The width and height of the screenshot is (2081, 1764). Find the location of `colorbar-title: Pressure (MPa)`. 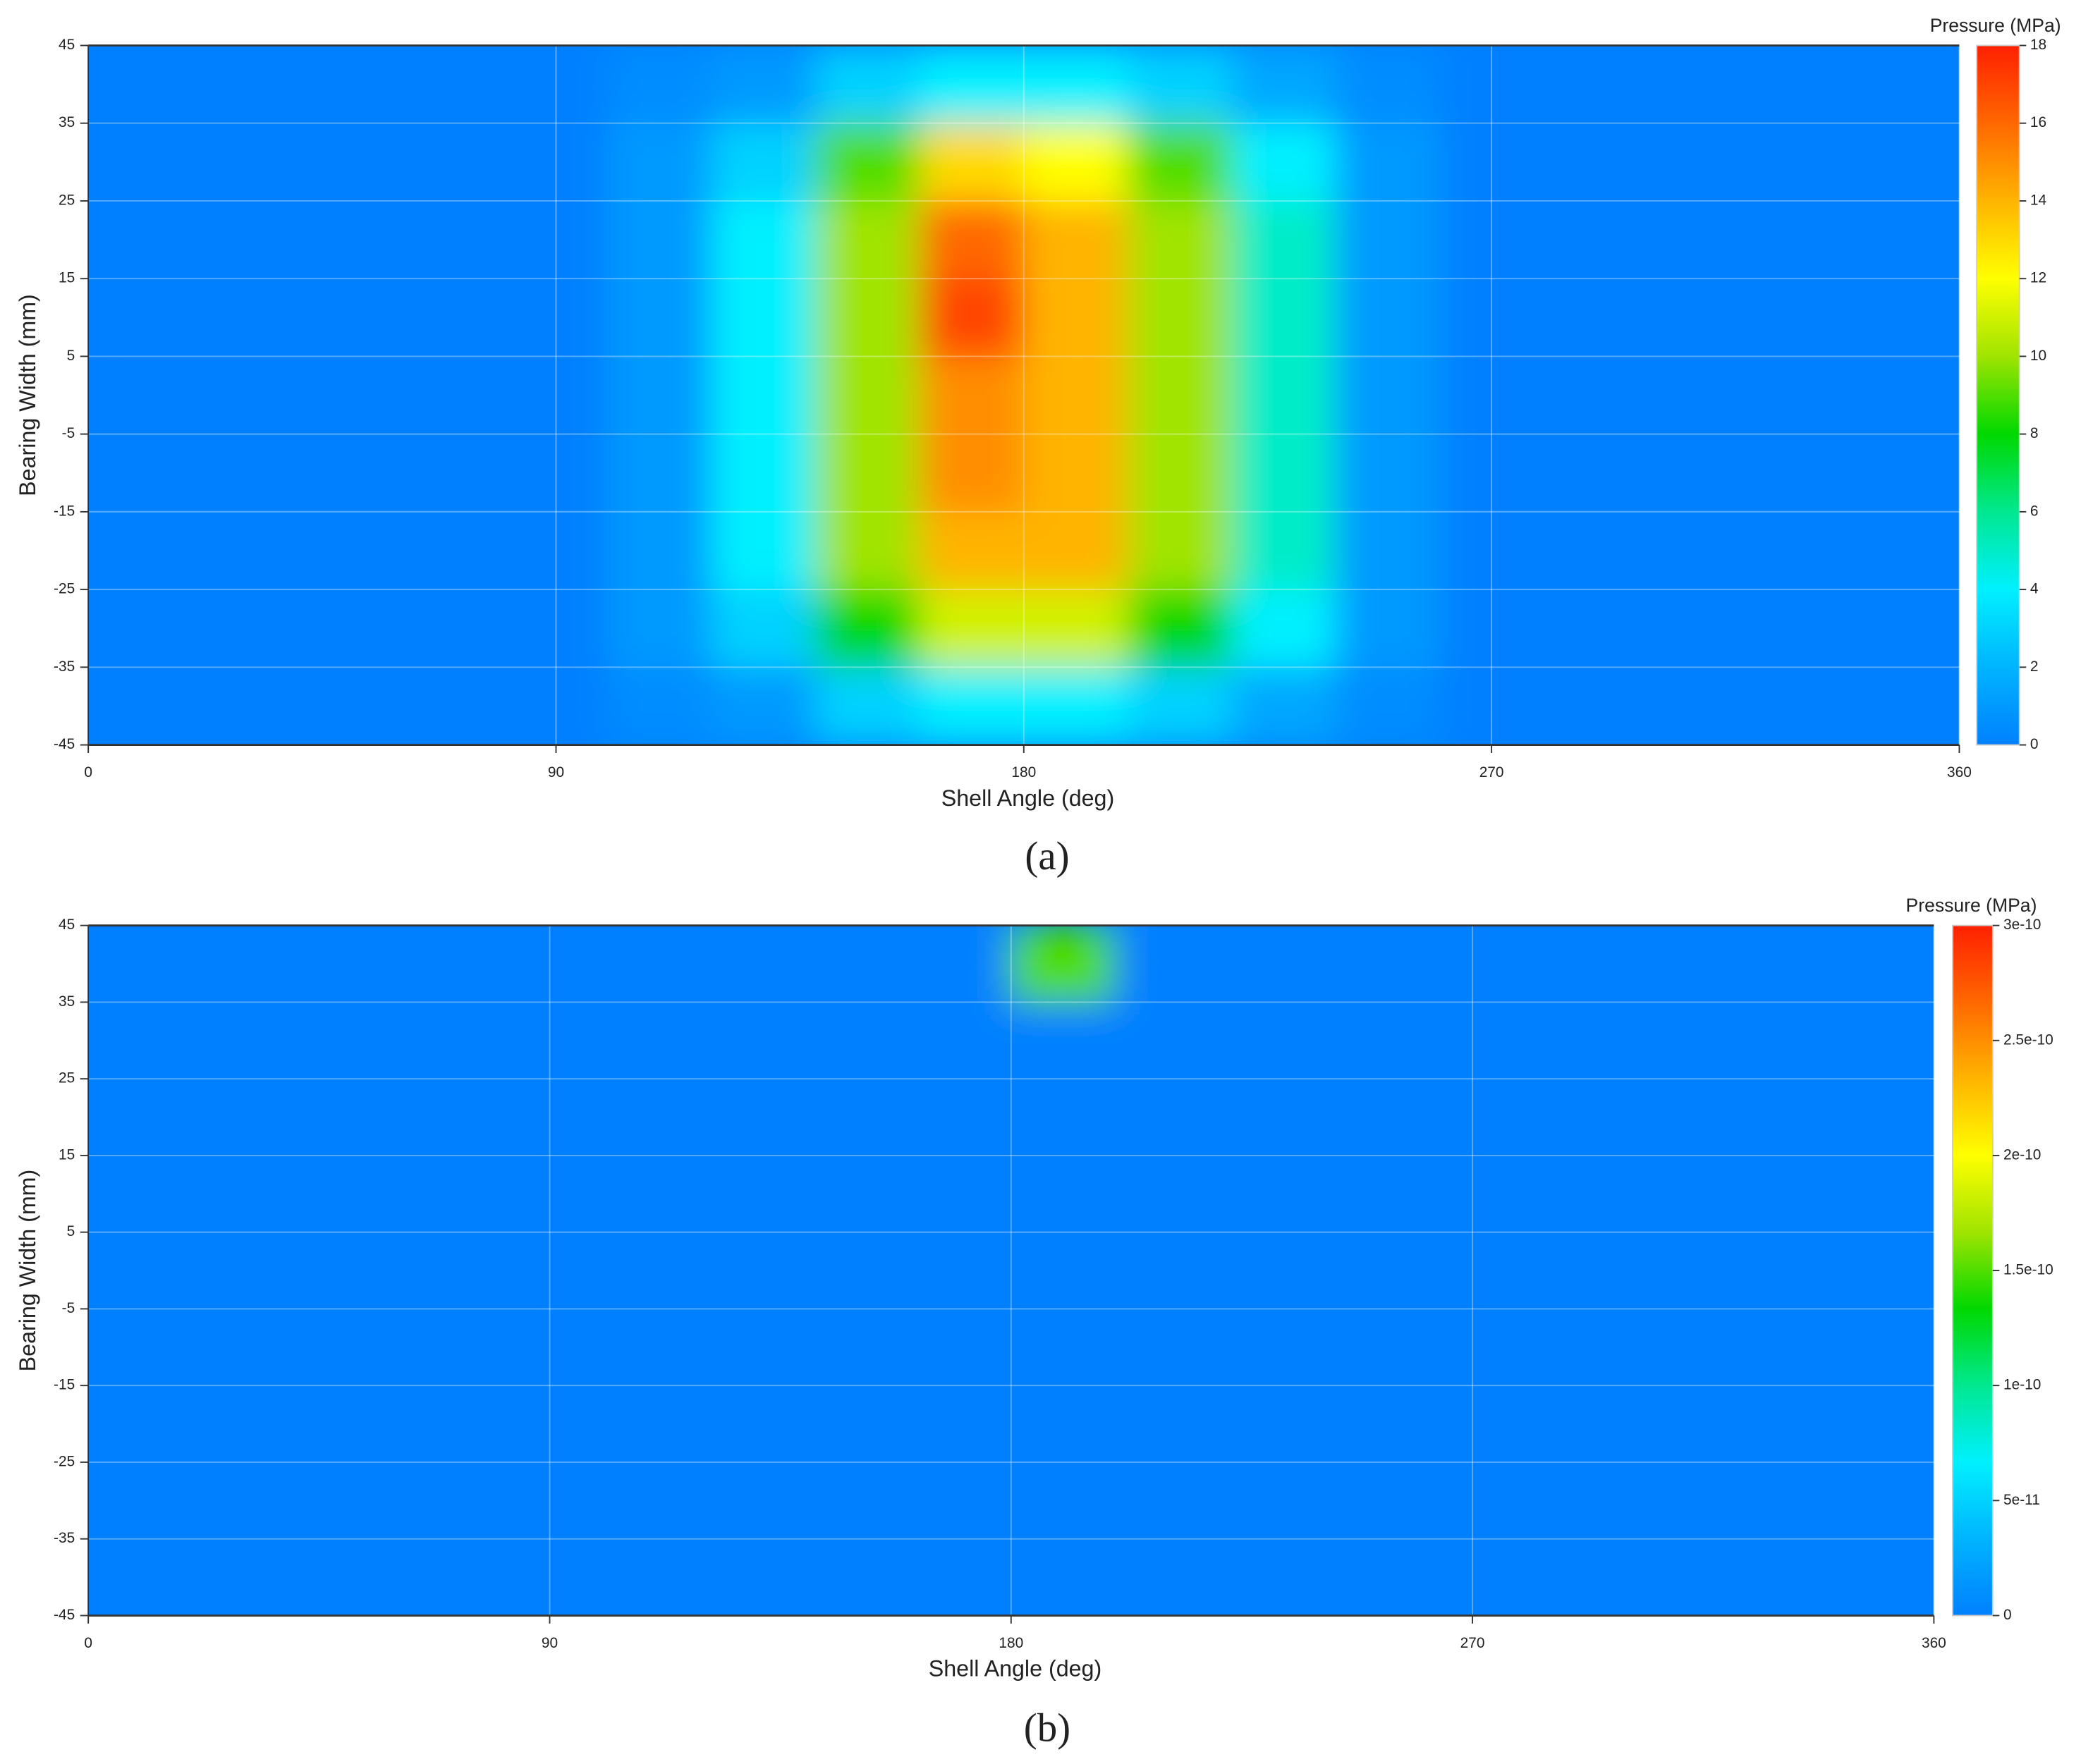

colorbar-title: Pressure (MPa) is located at coordinates (1996, 25).